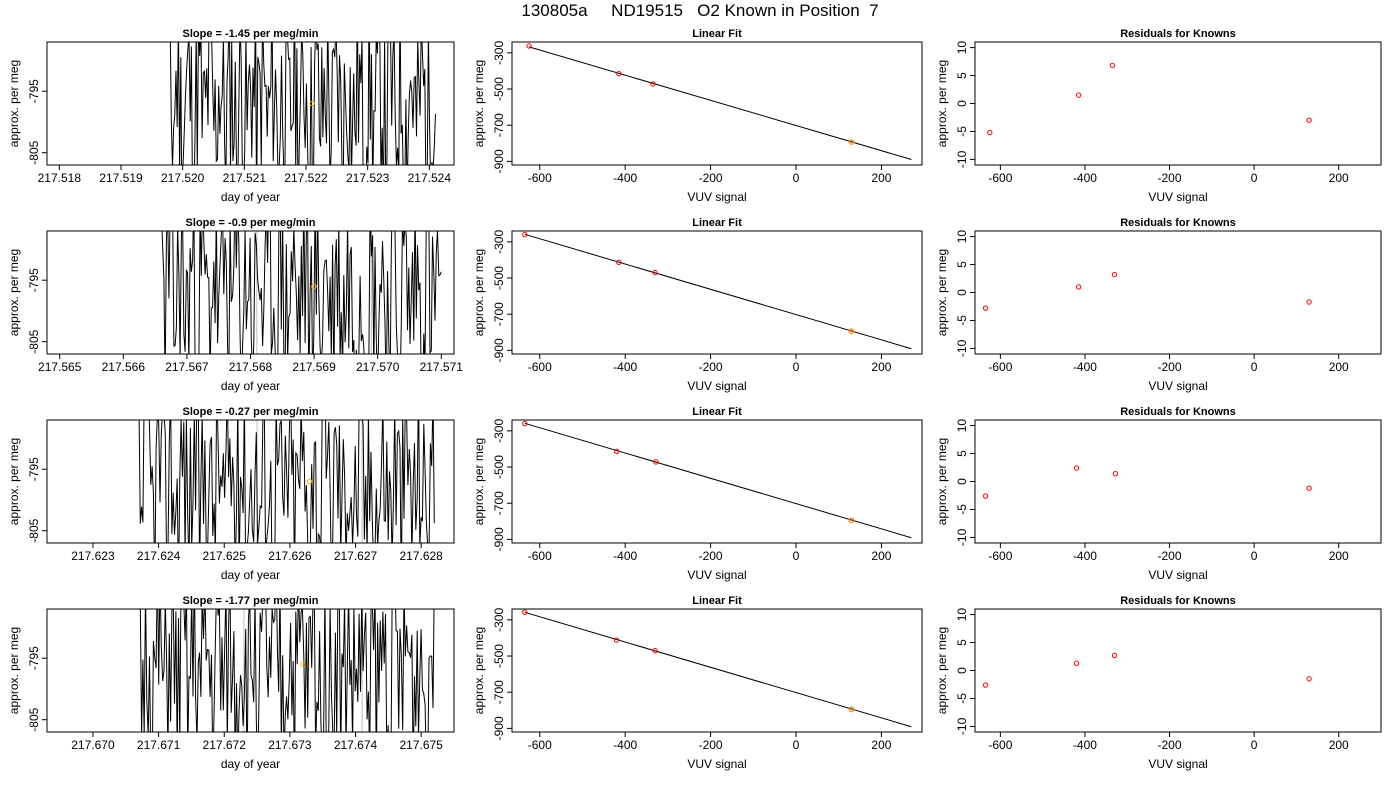  Describe the element at coordinates (356, 745) in the screenshot. I see `x-tick-label: 217.674` at that location.